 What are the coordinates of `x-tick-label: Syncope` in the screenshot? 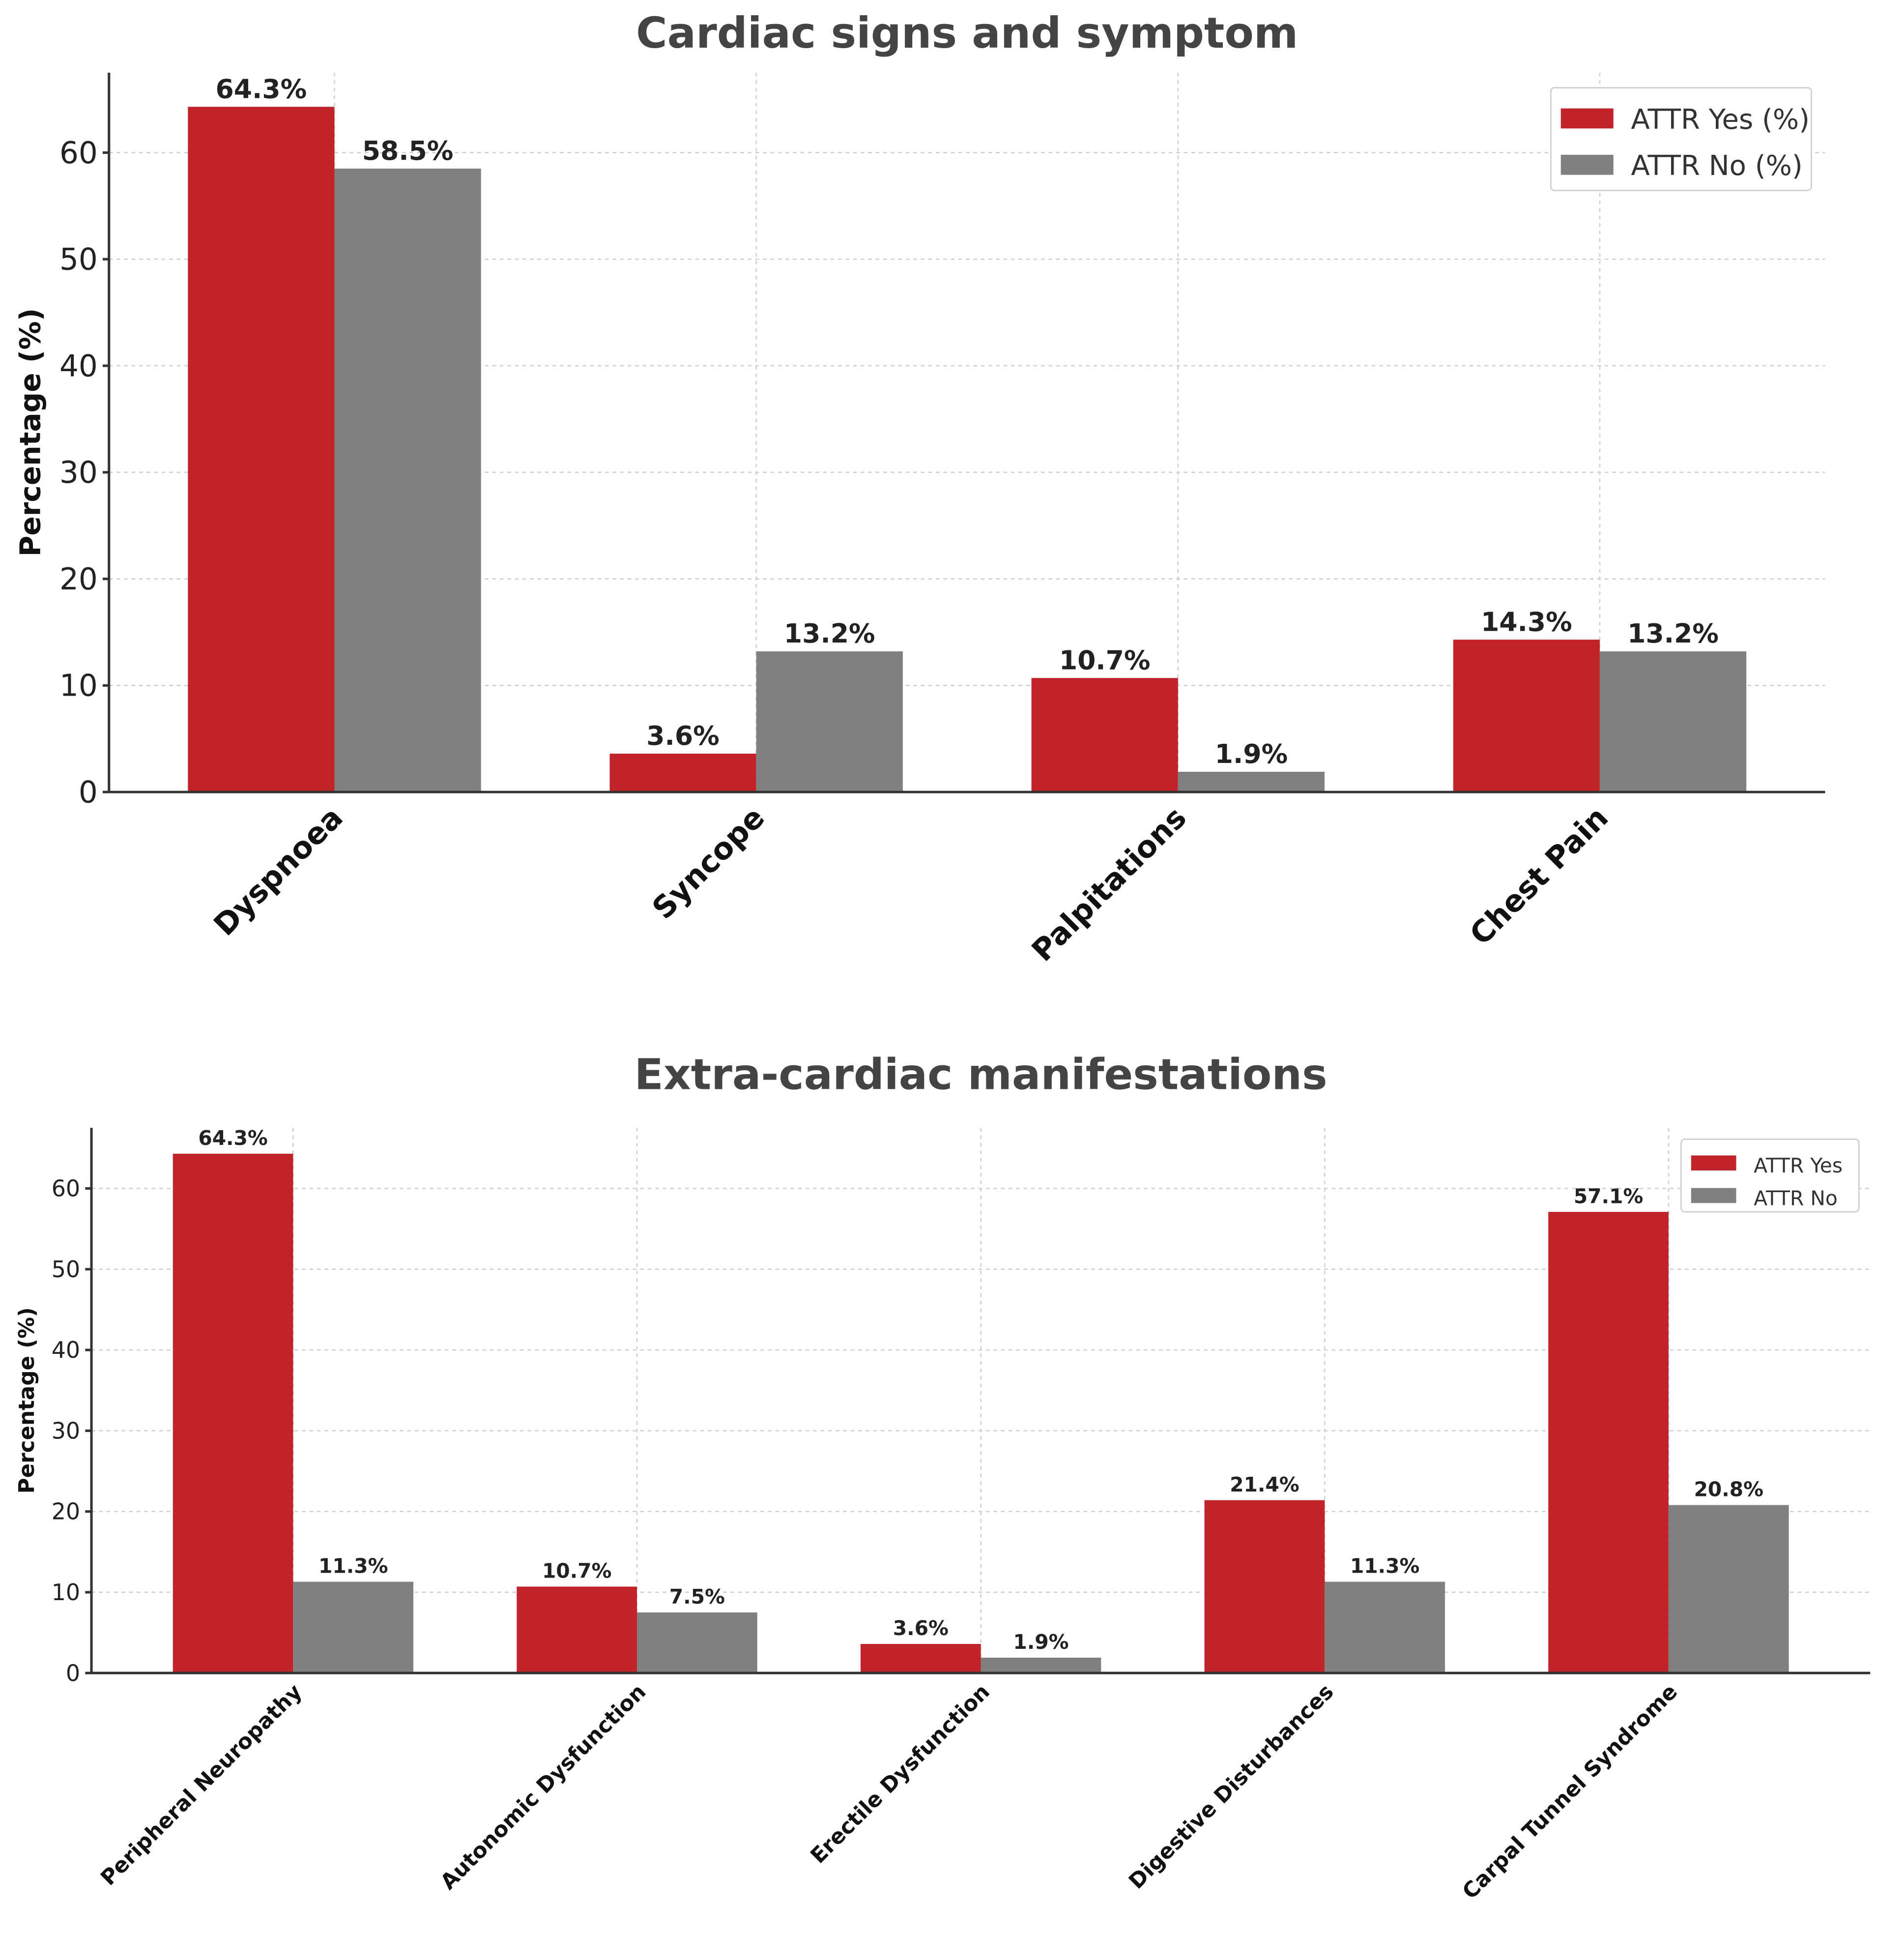 It's located at (709, 863).